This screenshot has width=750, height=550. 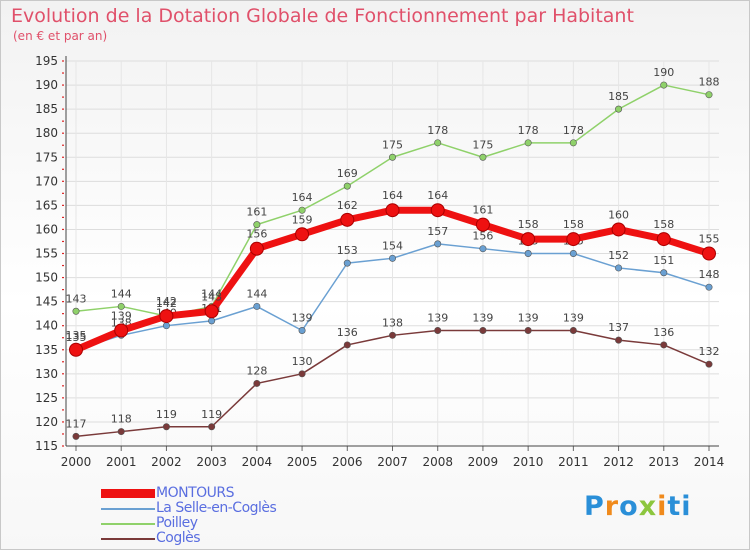 What do you see at coordinates (392, 322) in the screenshot?
I see `data-label: 138` at bounding box center [392, 322].